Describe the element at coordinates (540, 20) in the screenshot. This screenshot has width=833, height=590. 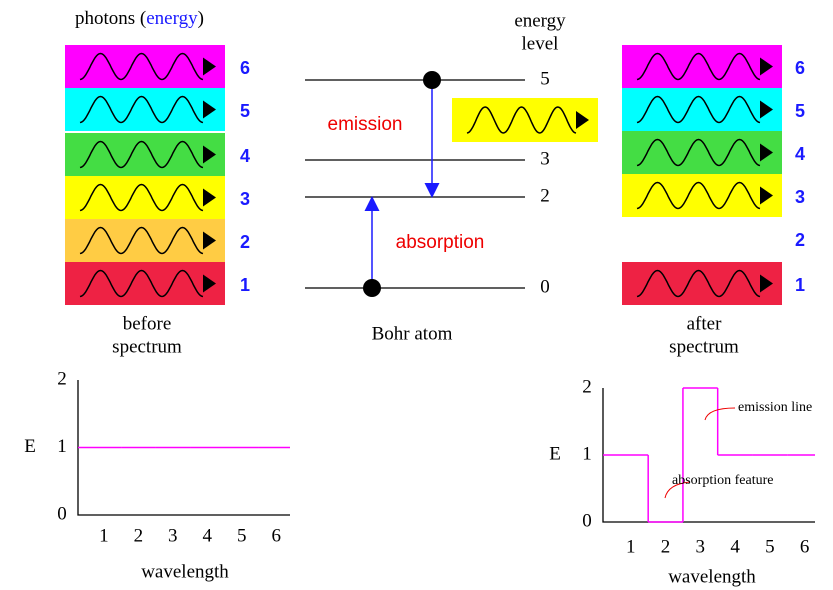
I see `level-heading: energy` at that location.